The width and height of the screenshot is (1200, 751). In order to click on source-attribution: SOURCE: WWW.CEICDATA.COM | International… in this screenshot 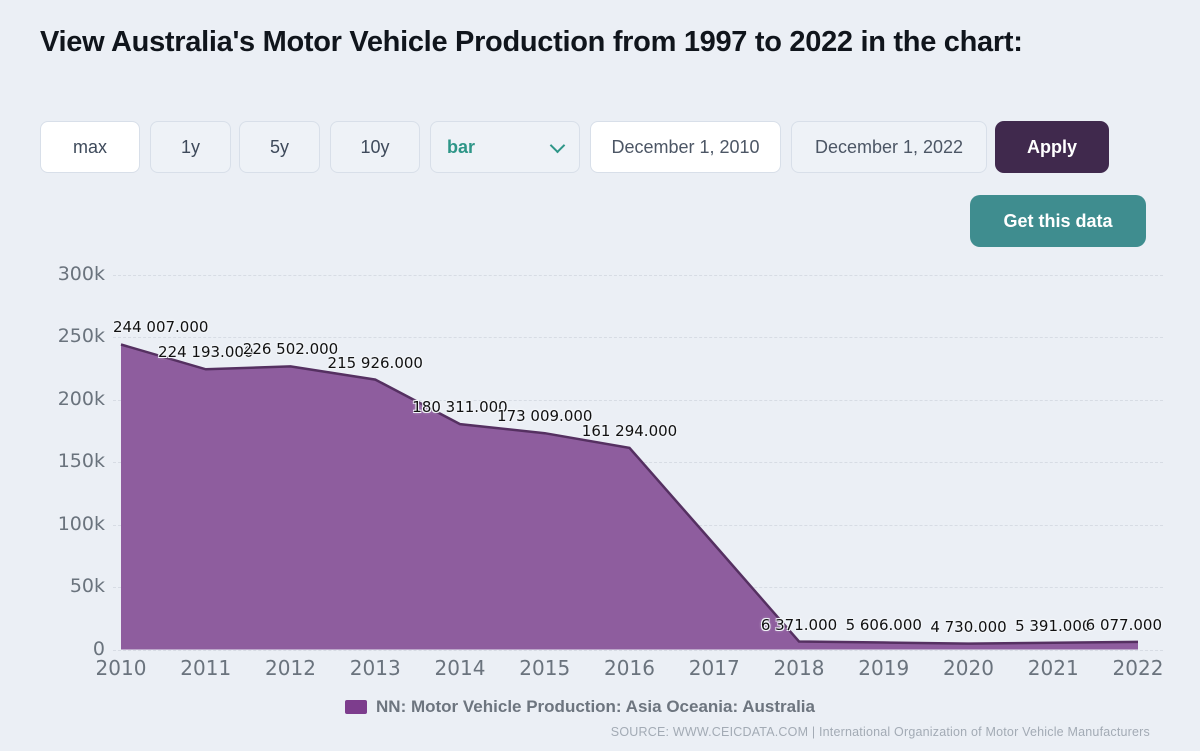, I will do `click(880, 732)`.